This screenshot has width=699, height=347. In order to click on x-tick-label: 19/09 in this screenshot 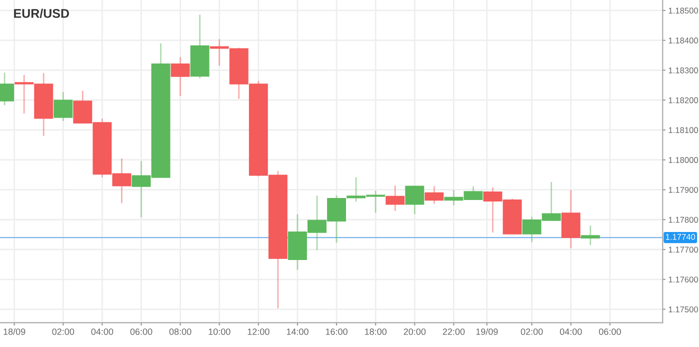, I will do `click(487, 331)`.